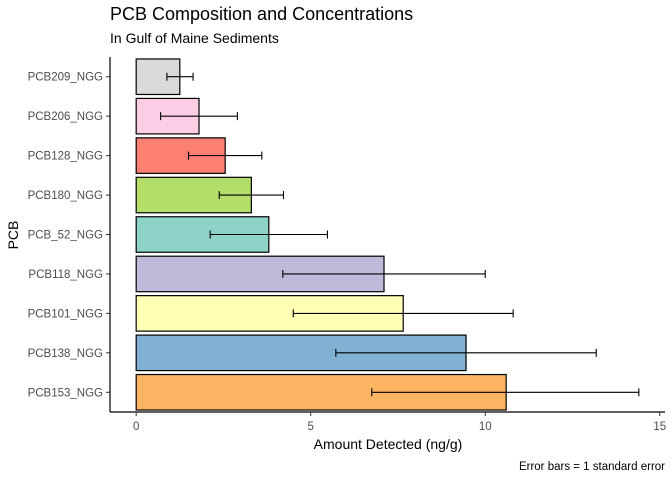 This screenshot has width=672, height=480. Describe the element at coordinates (65, 117) in the screenshot. I see `y-tick-label: PCB206_NGG` at that location.